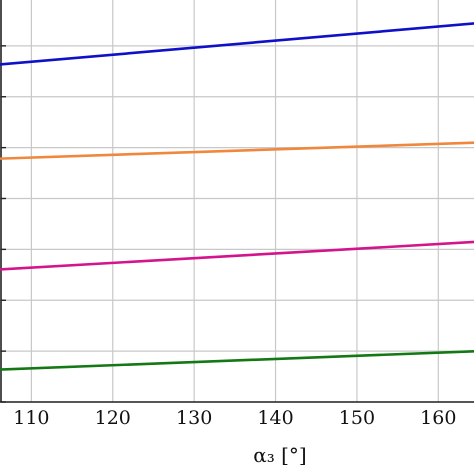 The image size is (474, 474). I want to click on x-tick-label-2: 120, so click(113, 418).